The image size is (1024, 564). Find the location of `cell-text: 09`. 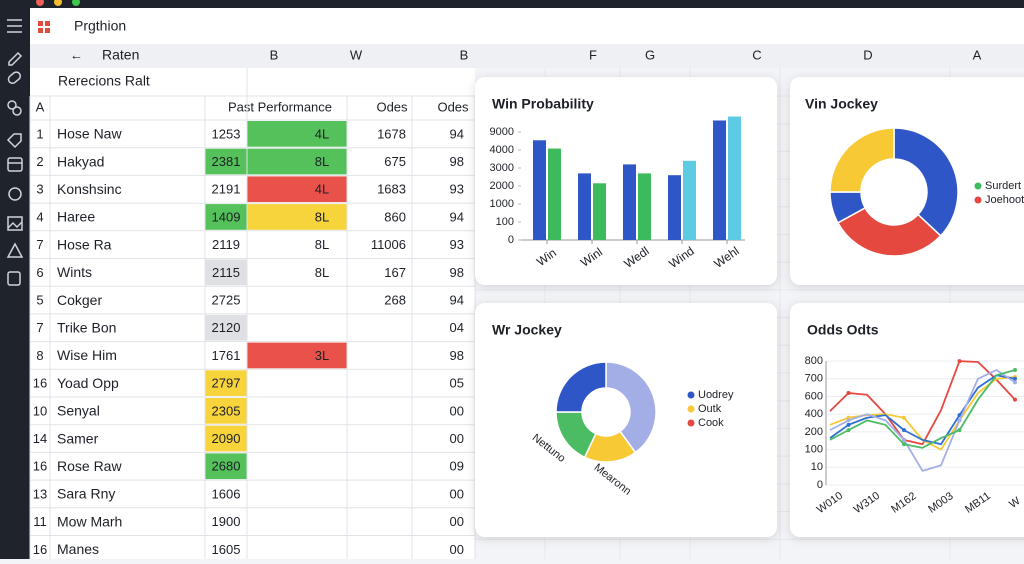

cell-text: 09 is located at coordinates (457, 466).